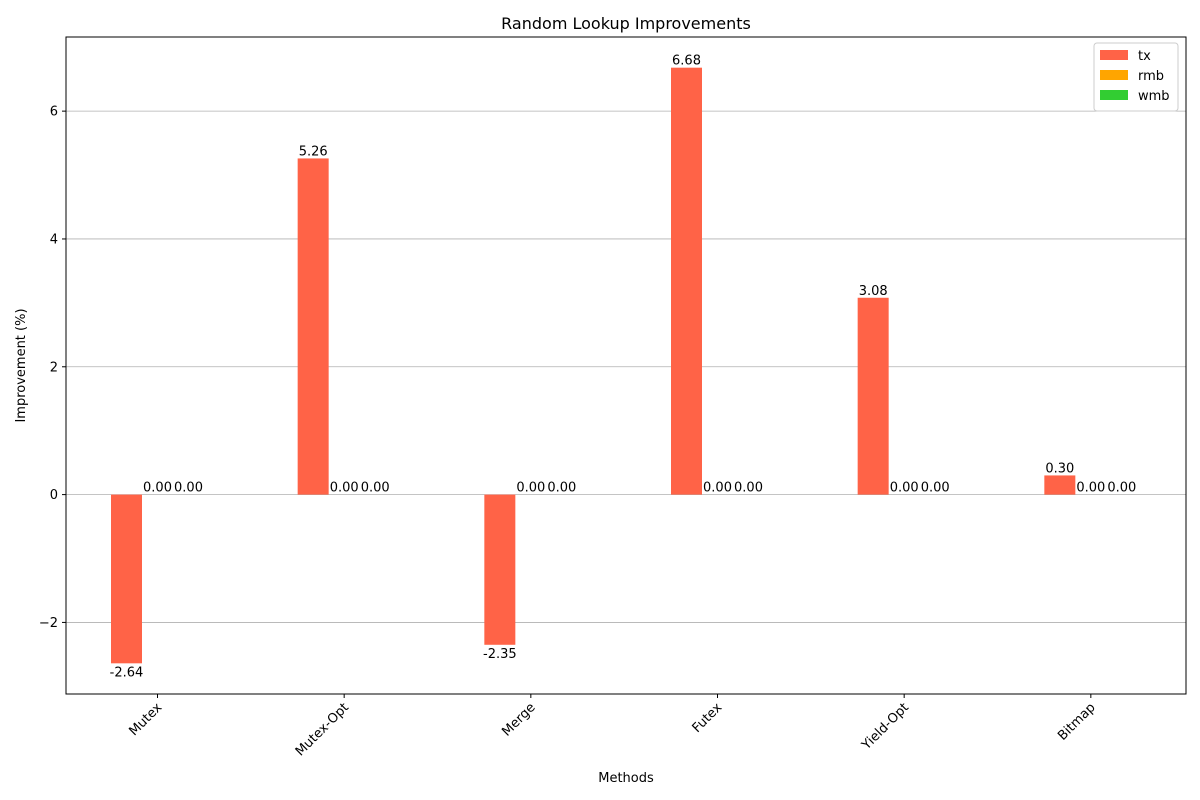 This screenshot has width=1200, height=800. Describe the element at coordinates (500, 654) in the screenshot. I see `bar-value-label: -2.35` at that location.